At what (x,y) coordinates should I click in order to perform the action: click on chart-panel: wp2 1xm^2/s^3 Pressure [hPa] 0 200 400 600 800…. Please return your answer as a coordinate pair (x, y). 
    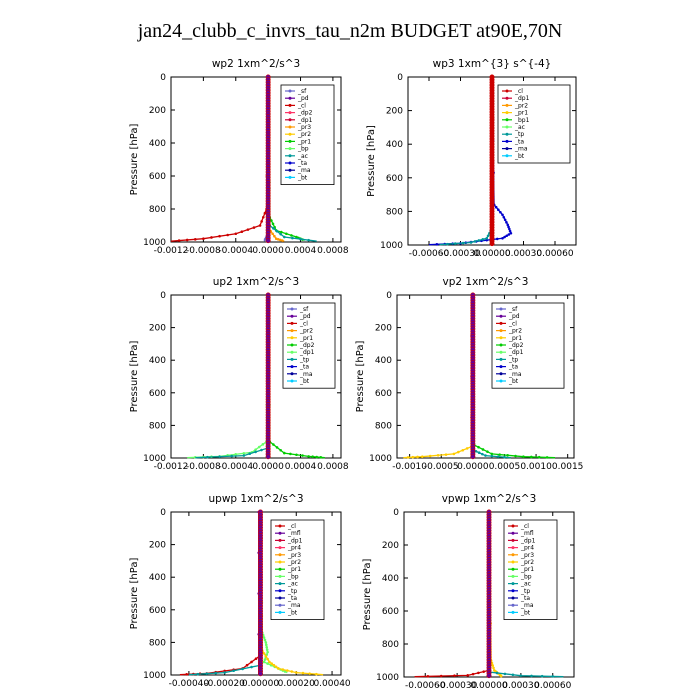
    Looking at the image, I should click on (239, 157).